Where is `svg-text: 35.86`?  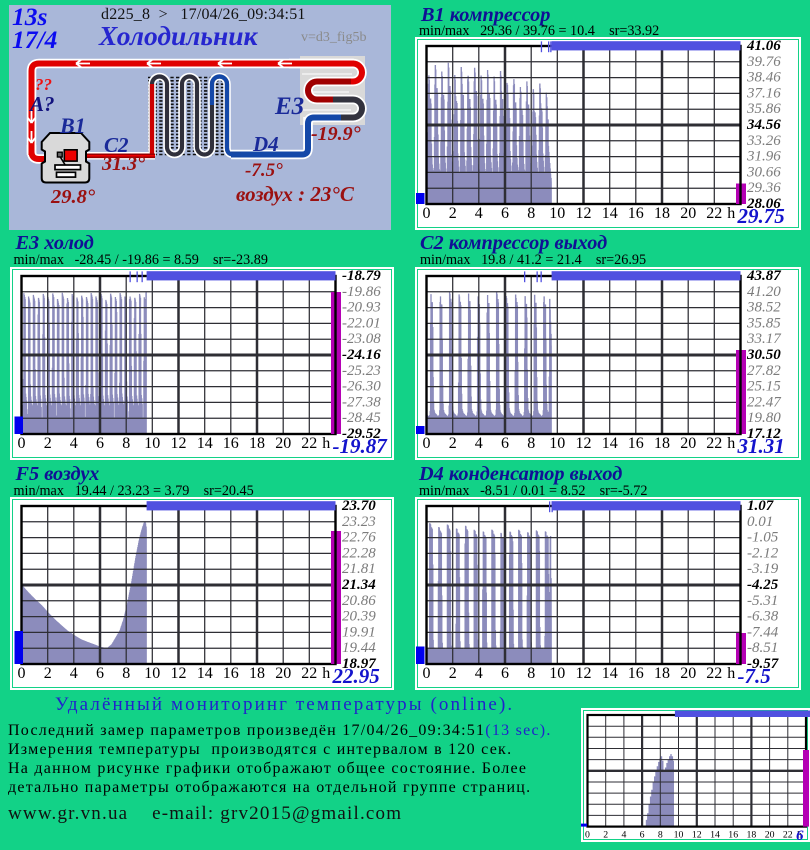 svg-text: 35.86 is located at coordinates (763, 109).